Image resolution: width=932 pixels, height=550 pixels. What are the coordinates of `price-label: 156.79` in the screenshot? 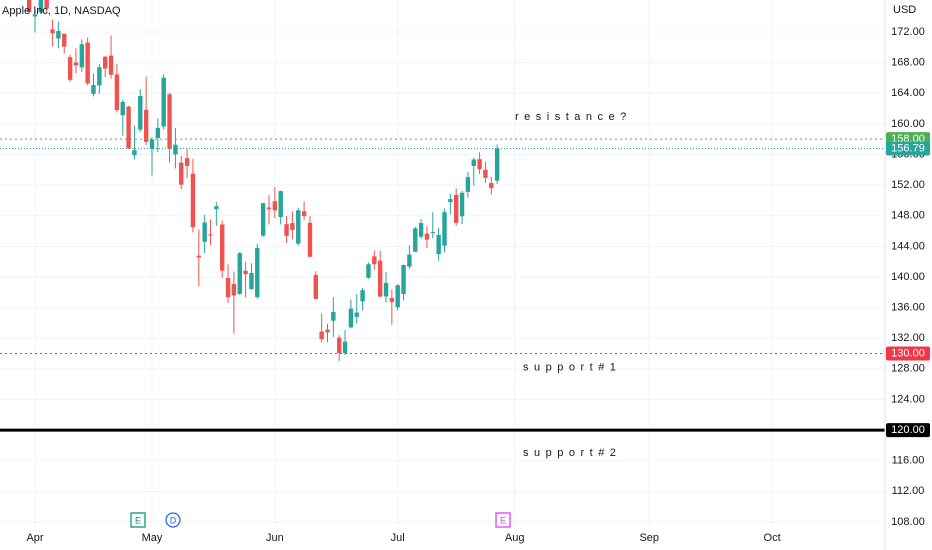 It's located at (908, 148).